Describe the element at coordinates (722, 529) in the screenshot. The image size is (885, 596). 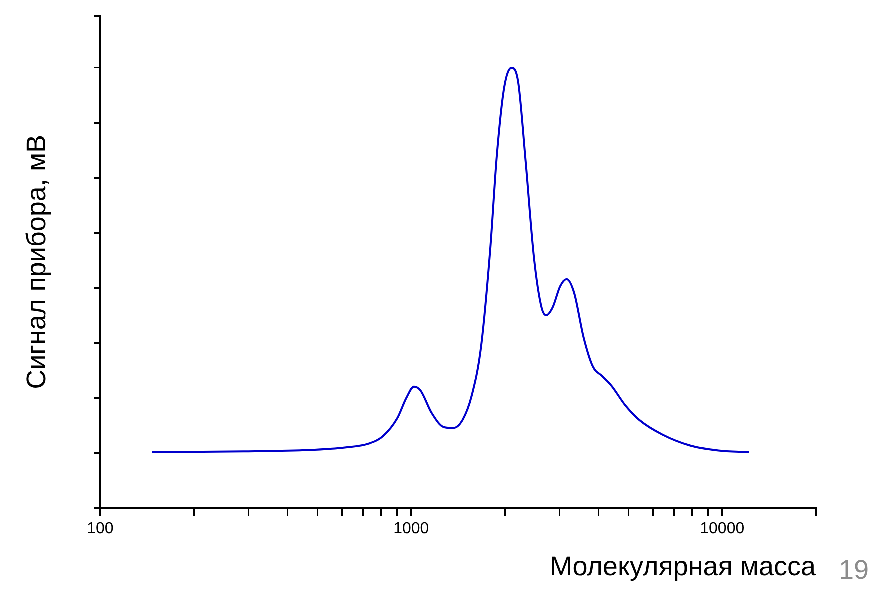
I see `x-tick-label: 10000` at that location.